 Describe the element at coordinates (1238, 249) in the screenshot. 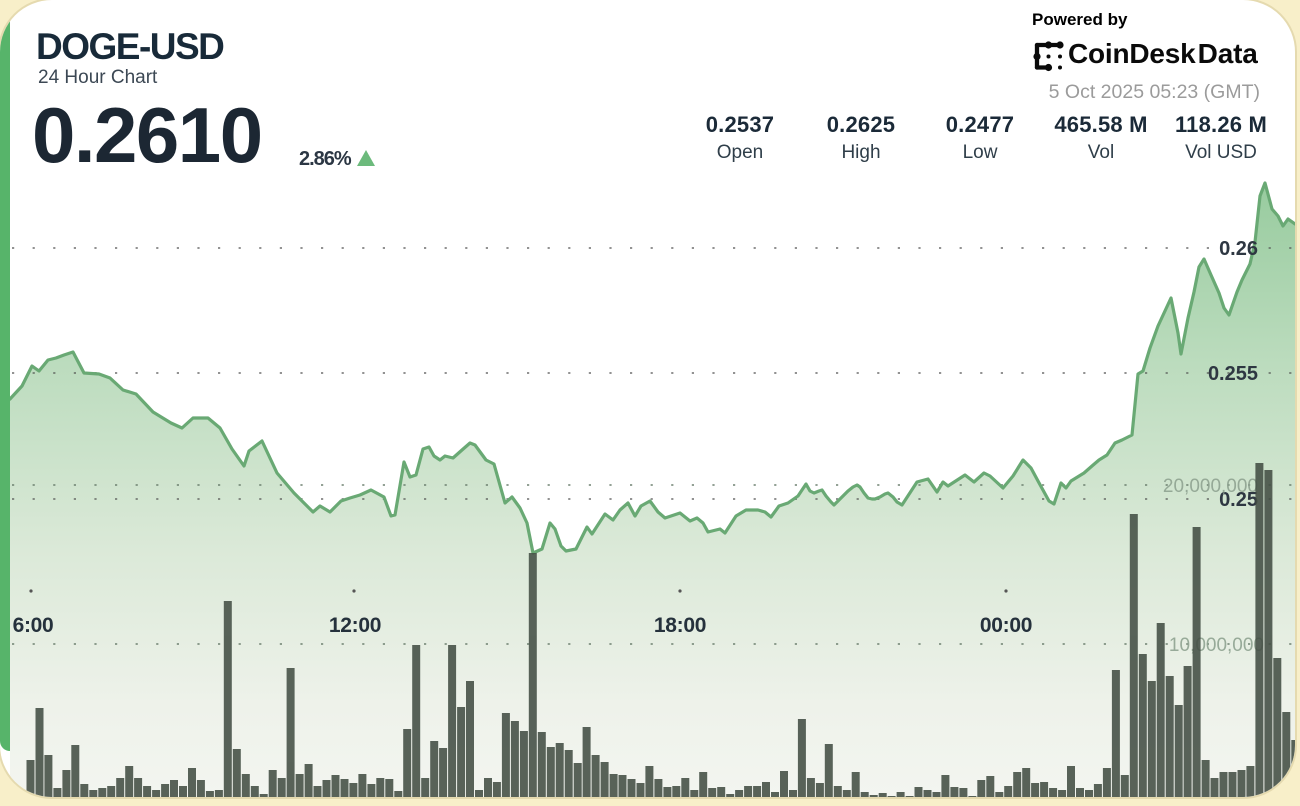

I see `svg-text: 0.26` at that location.